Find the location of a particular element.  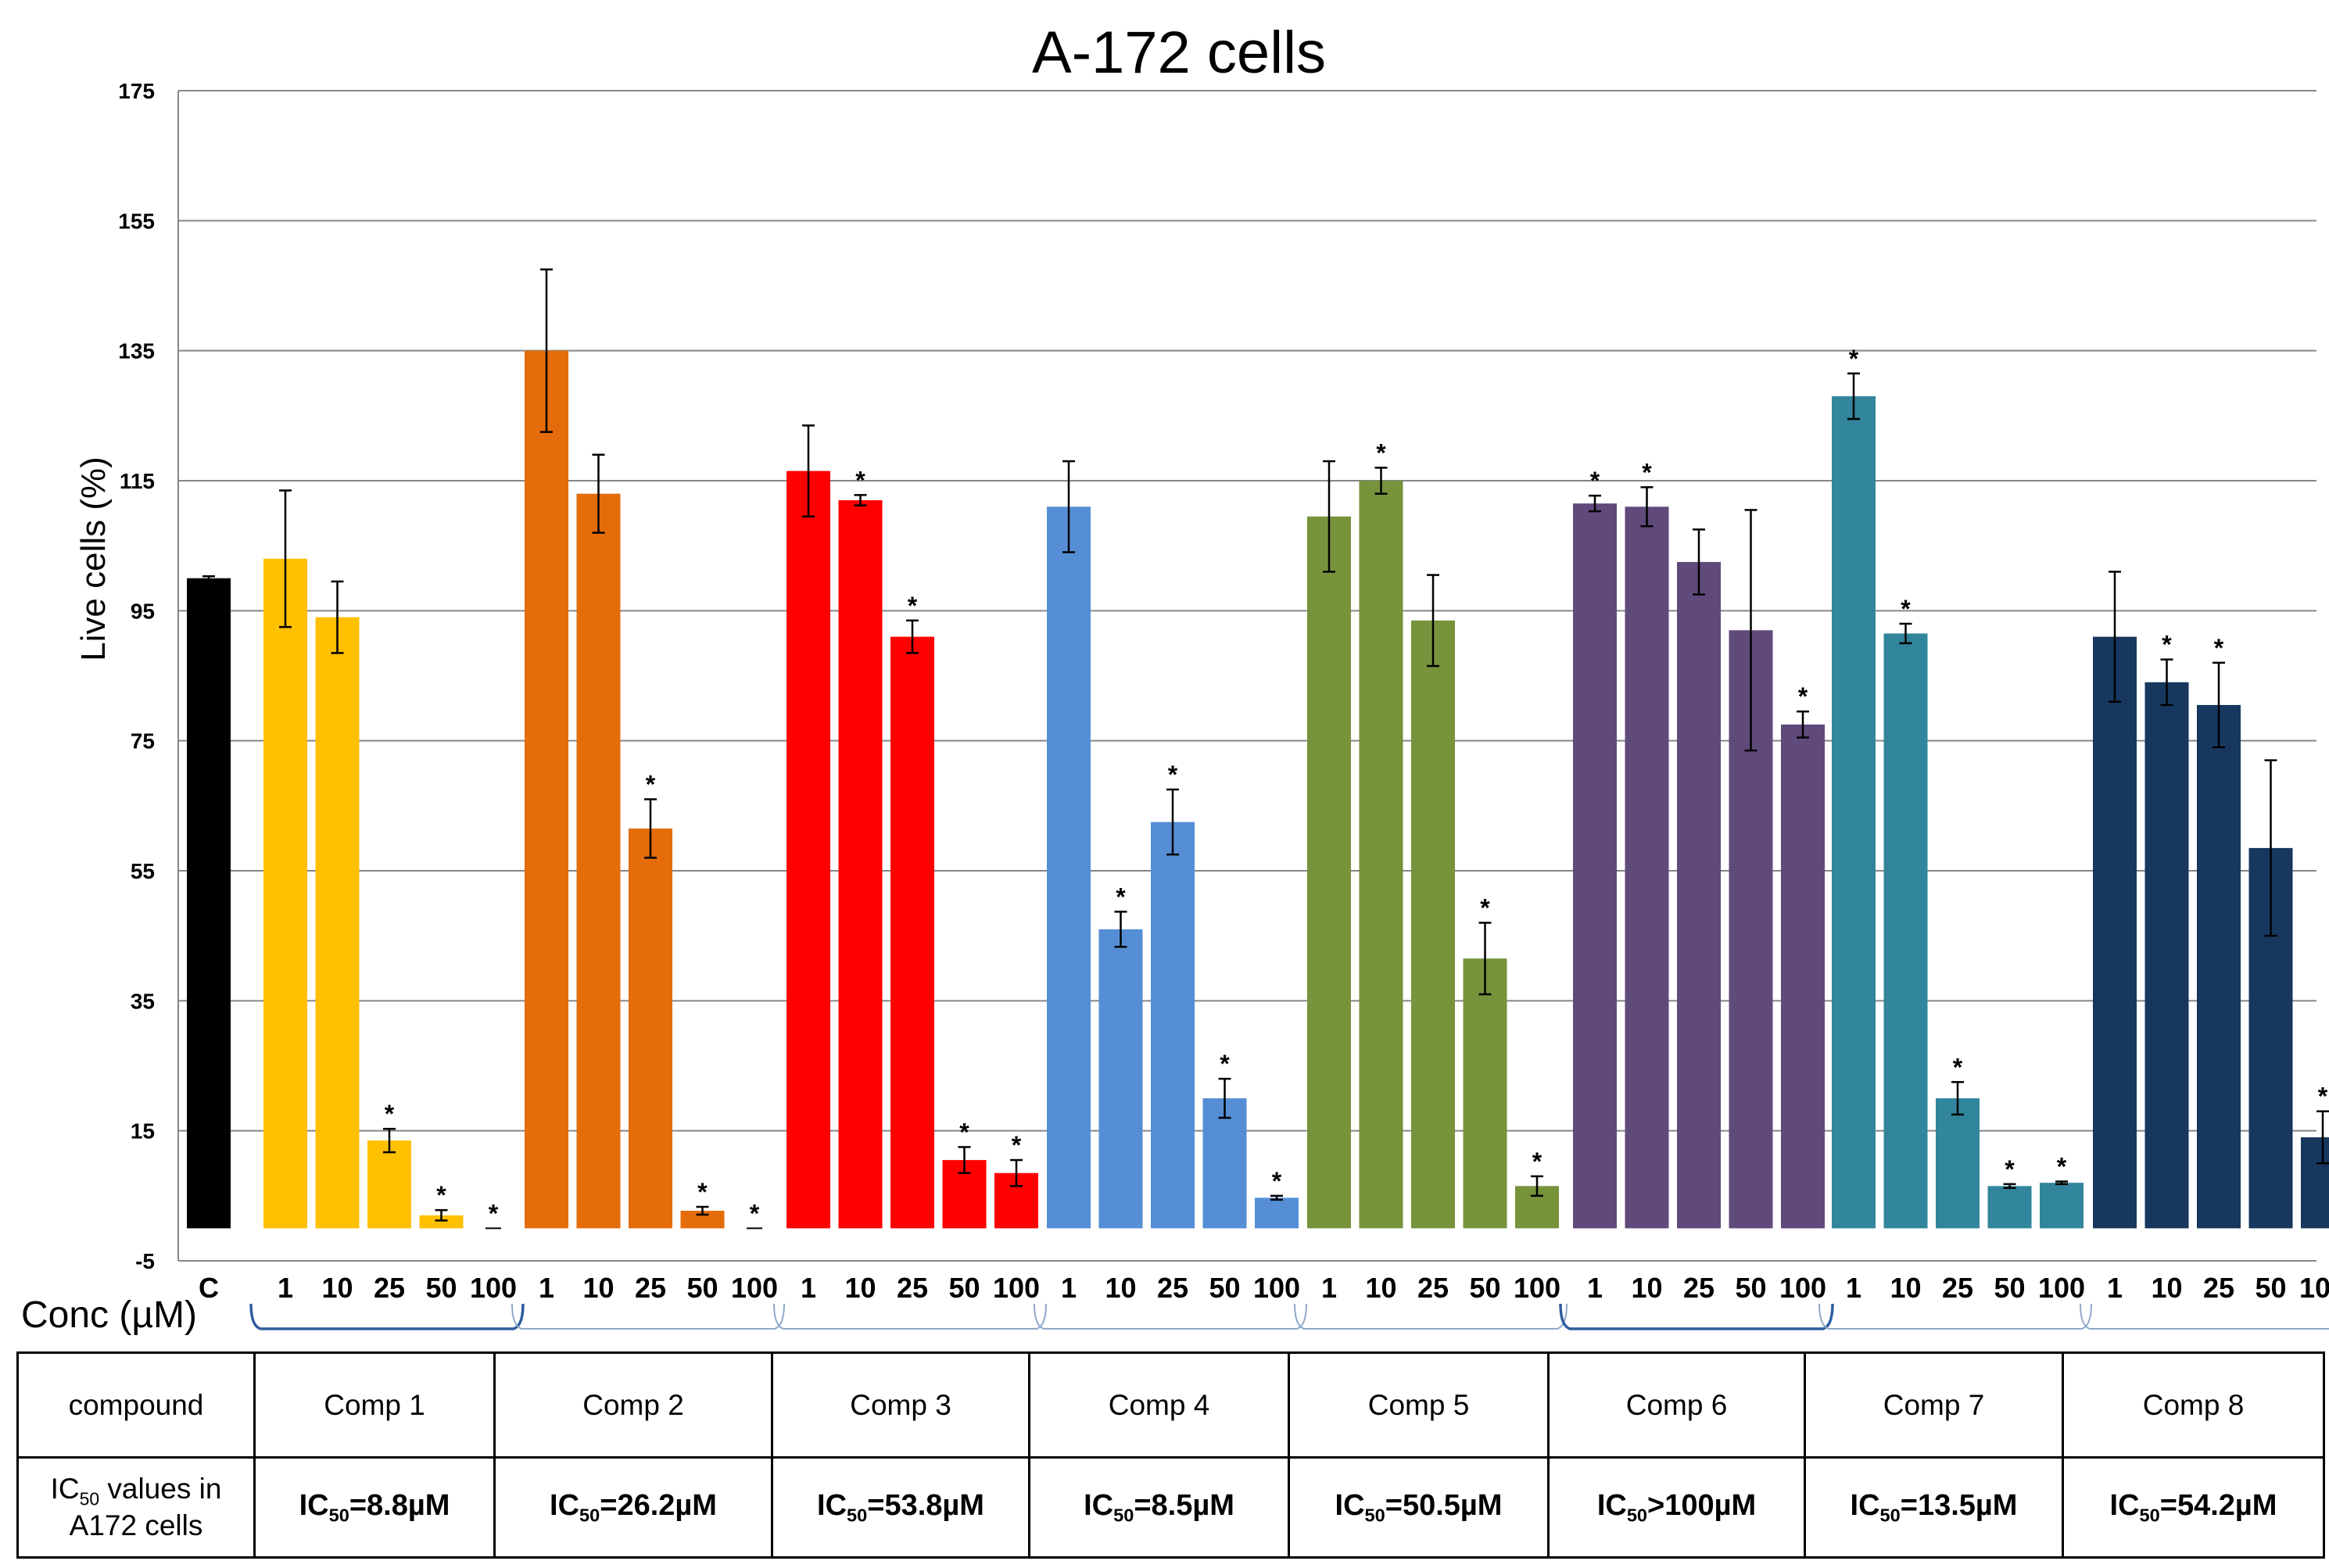

y-tick-label: 55 is located at coordinates (143, 871).